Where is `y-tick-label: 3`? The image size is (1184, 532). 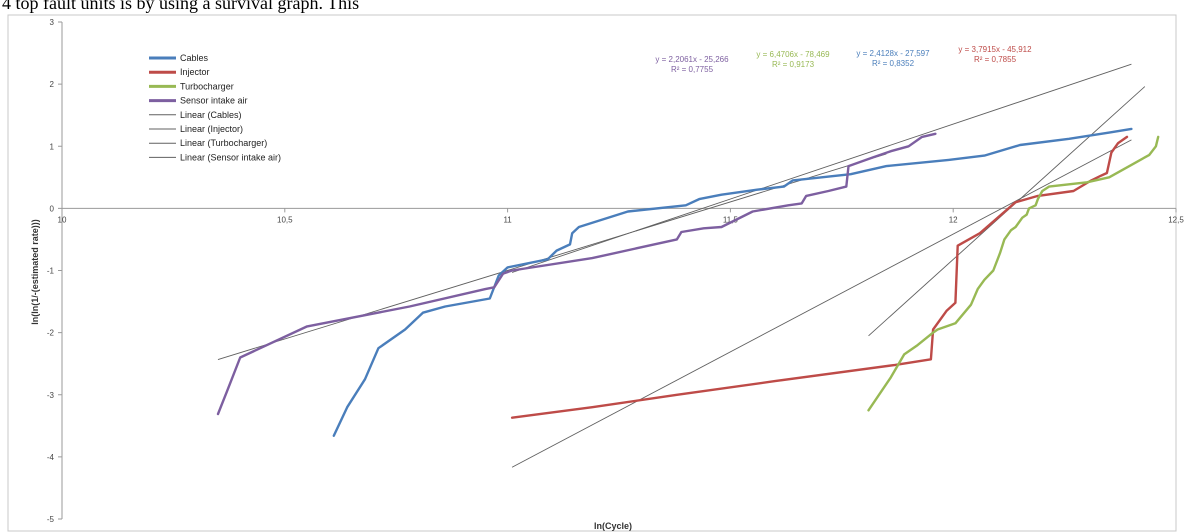 y-tick-label: 3 is located at coordinates (52, 22).